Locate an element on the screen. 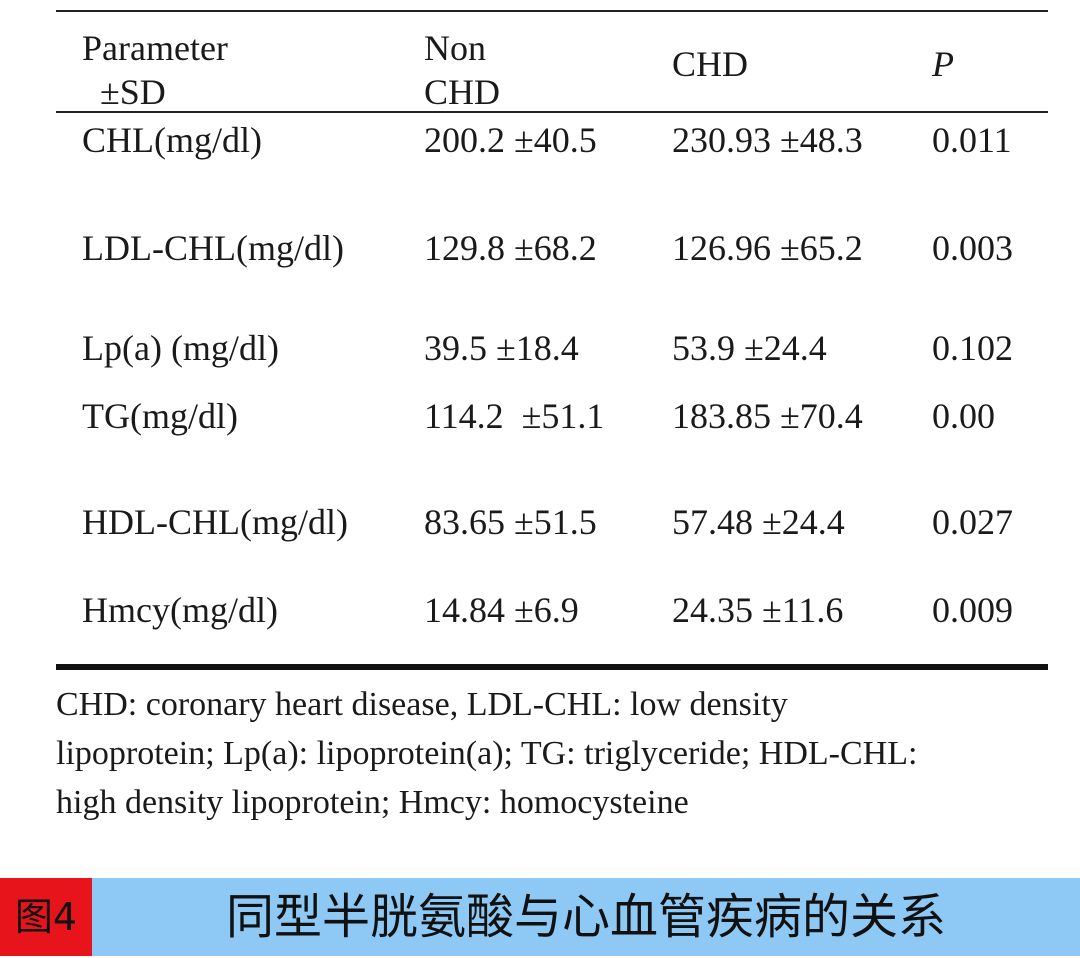 The height and width of the screenshot is (958, 1080). row-3-chd: 53.9 ±24.4 is located at coordinates (749, 348).